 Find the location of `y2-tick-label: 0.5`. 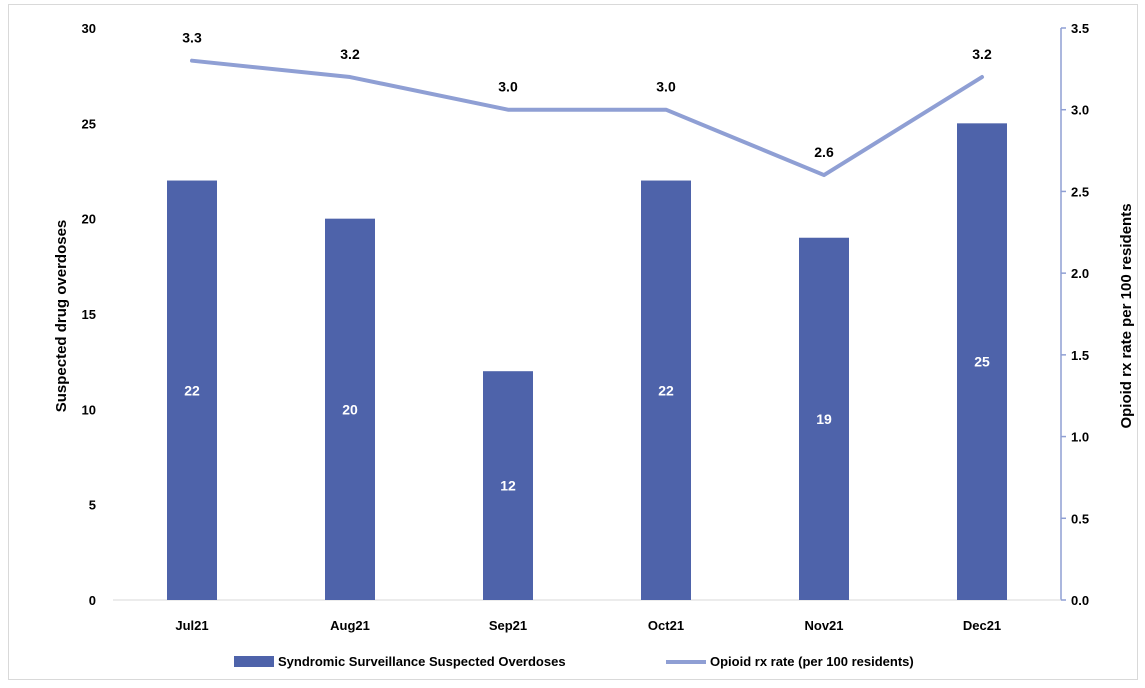

y2-tick-label: 0.5 is located at coordinates (1080, 518).